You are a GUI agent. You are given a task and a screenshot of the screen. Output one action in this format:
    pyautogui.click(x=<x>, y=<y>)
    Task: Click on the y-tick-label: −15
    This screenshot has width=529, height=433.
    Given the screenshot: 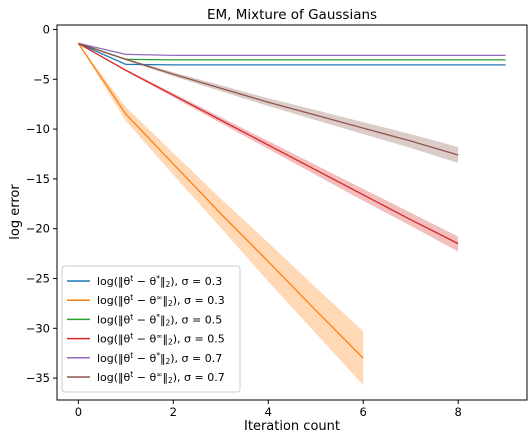 What is the action you would take?
    pyautogui.click(x=38, y=179)
    